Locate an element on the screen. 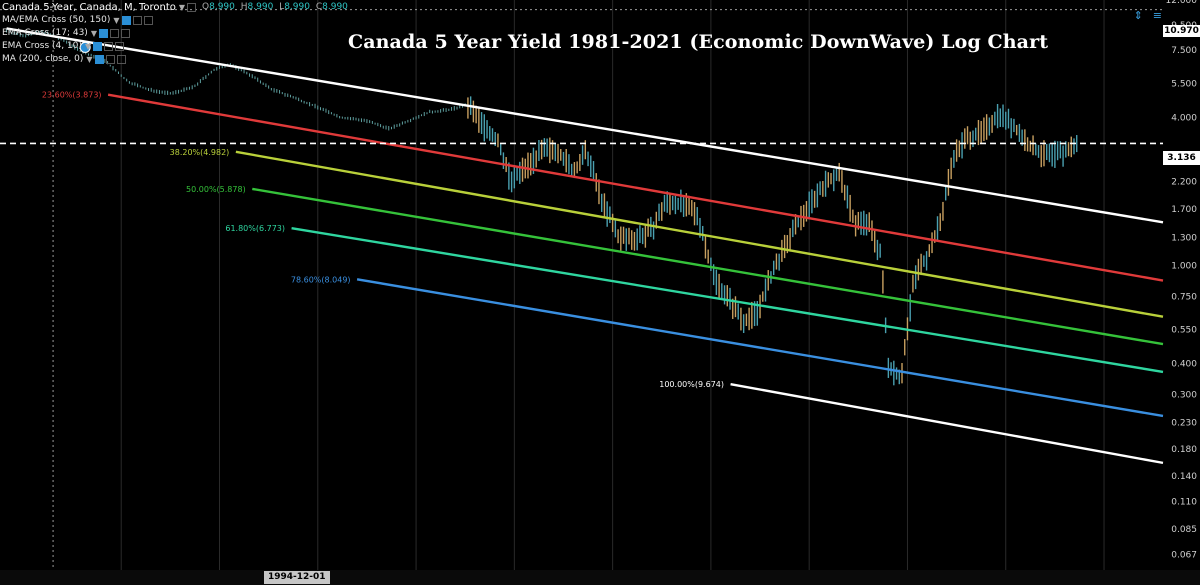  y-tick-label: 0.230 is located at coordinates (1184, 424).